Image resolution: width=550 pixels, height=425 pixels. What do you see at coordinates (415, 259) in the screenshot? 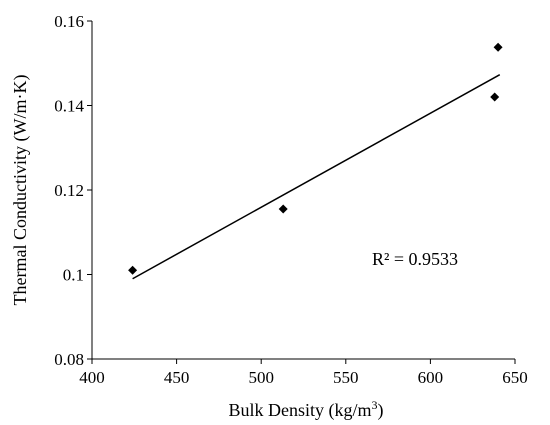
I see `r-squared-annotation: R² = 0.9533` at bounding box center [415, 259].